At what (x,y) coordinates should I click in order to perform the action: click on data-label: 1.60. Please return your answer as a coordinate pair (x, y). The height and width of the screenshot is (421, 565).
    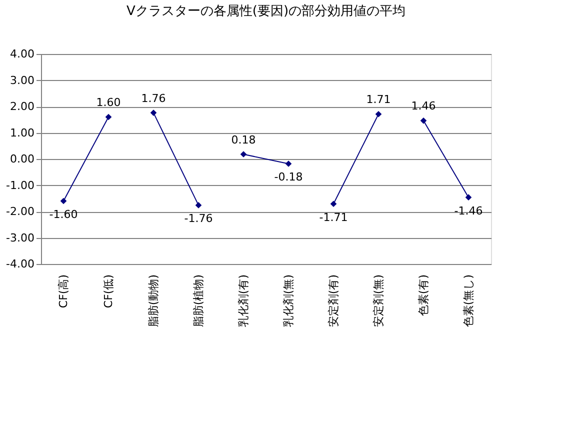
    Looking at the image, I should click on (108, 102).